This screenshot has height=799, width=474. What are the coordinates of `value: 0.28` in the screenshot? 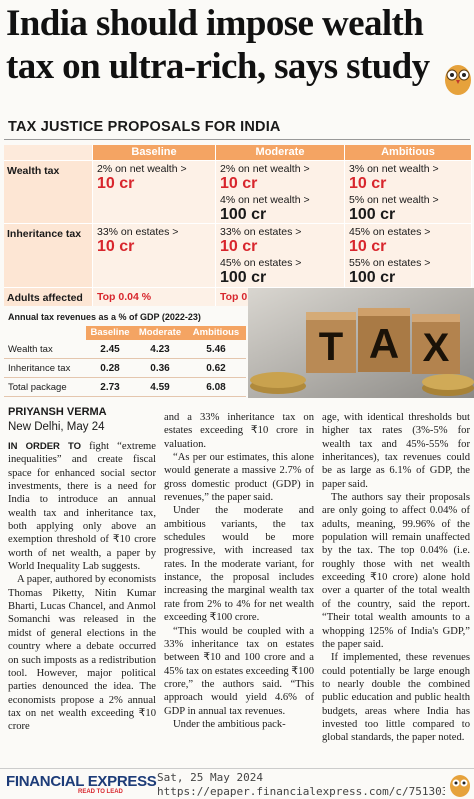 It's located at (110, 369).